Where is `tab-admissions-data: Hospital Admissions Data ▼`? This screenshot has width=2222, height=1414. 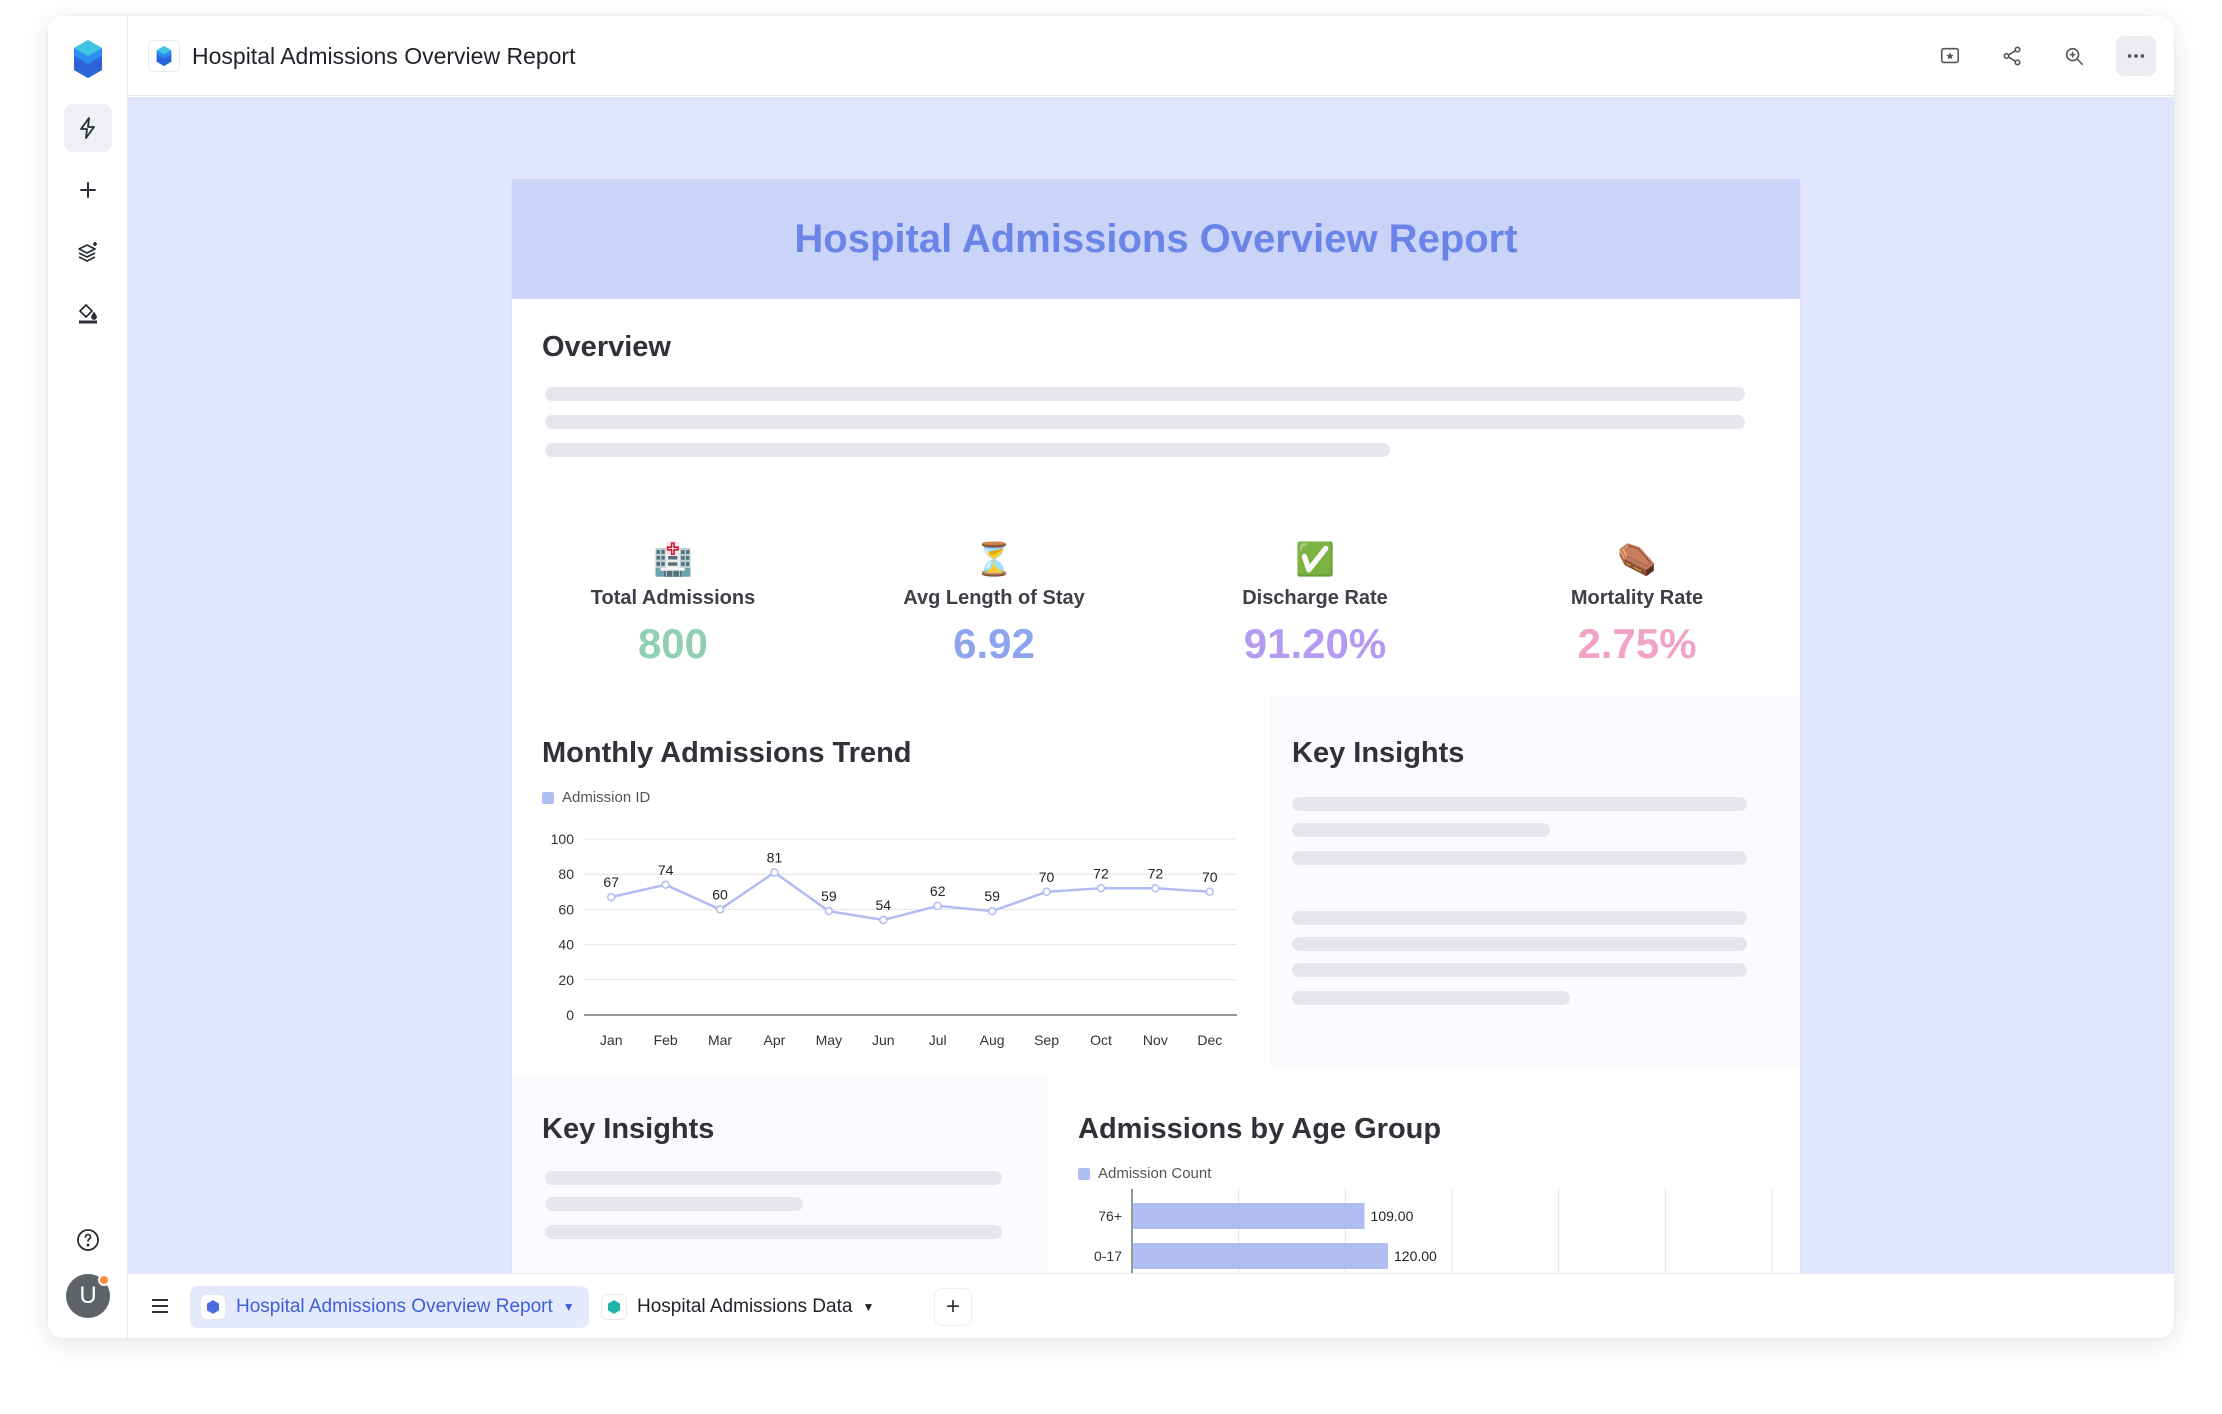
tab-admissions-data: Hospital Admissions Data ▼ is located at coordinates (739, 1307).